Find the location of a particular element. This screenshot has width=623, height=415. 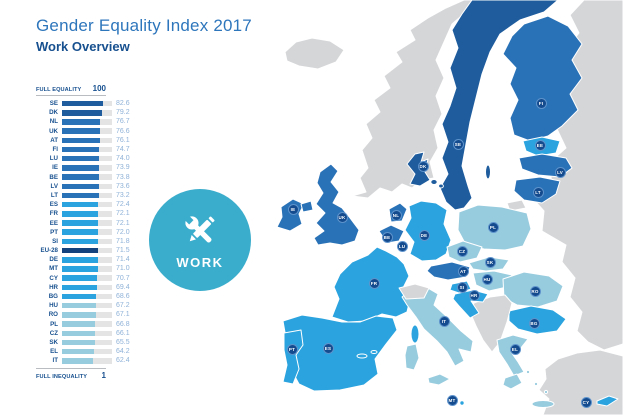

island-sicily is located at coordinates (439, 379).